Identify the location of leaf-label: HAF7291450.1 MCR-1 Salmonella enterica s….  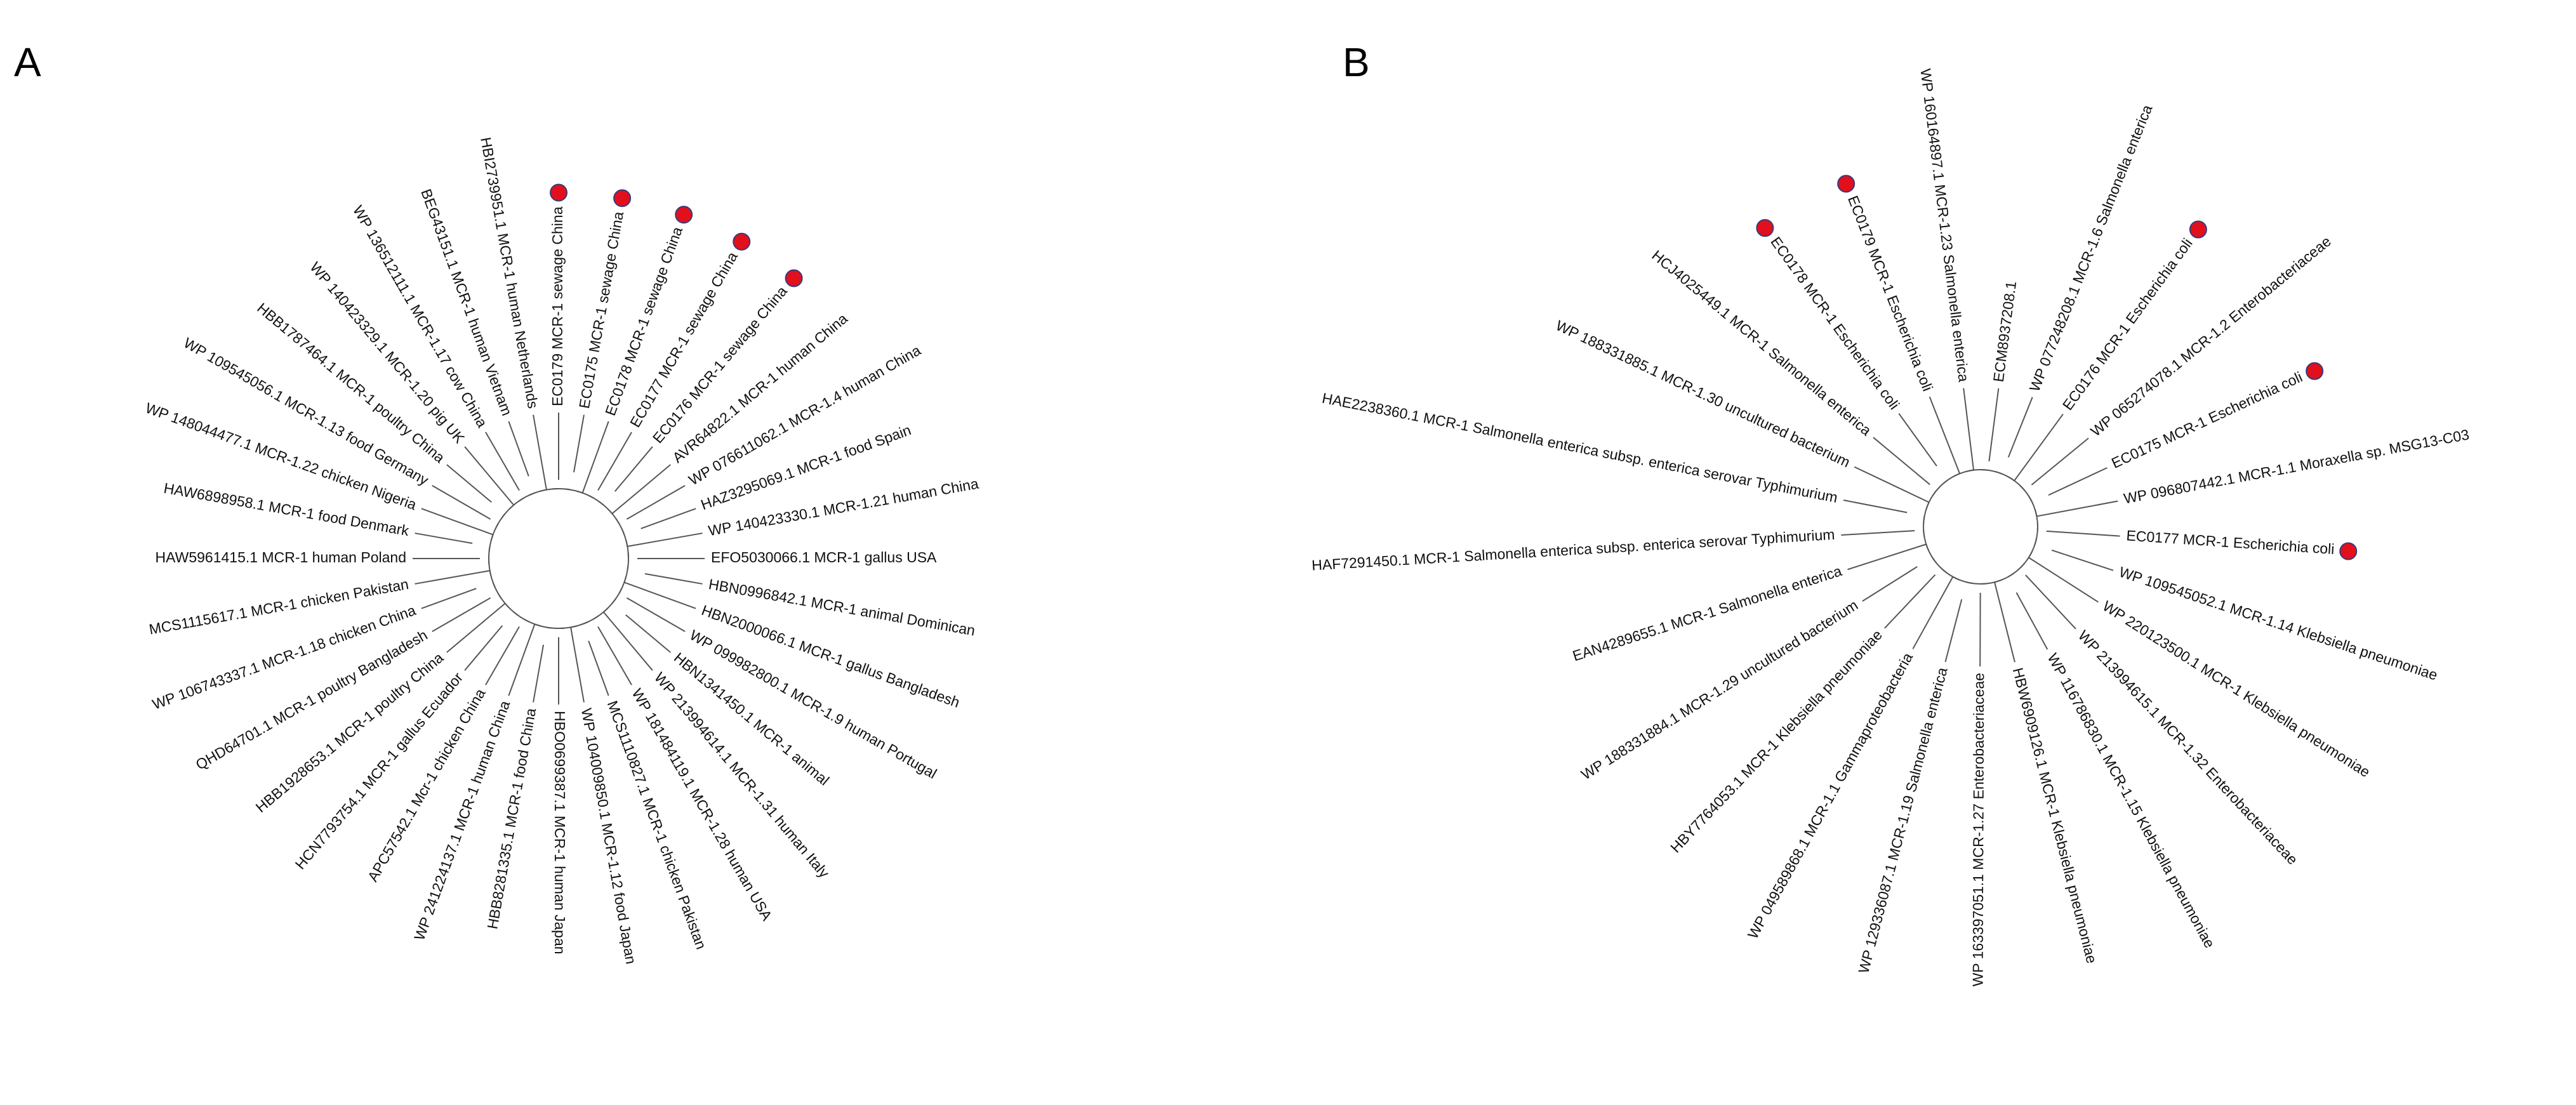
(1573, 550).